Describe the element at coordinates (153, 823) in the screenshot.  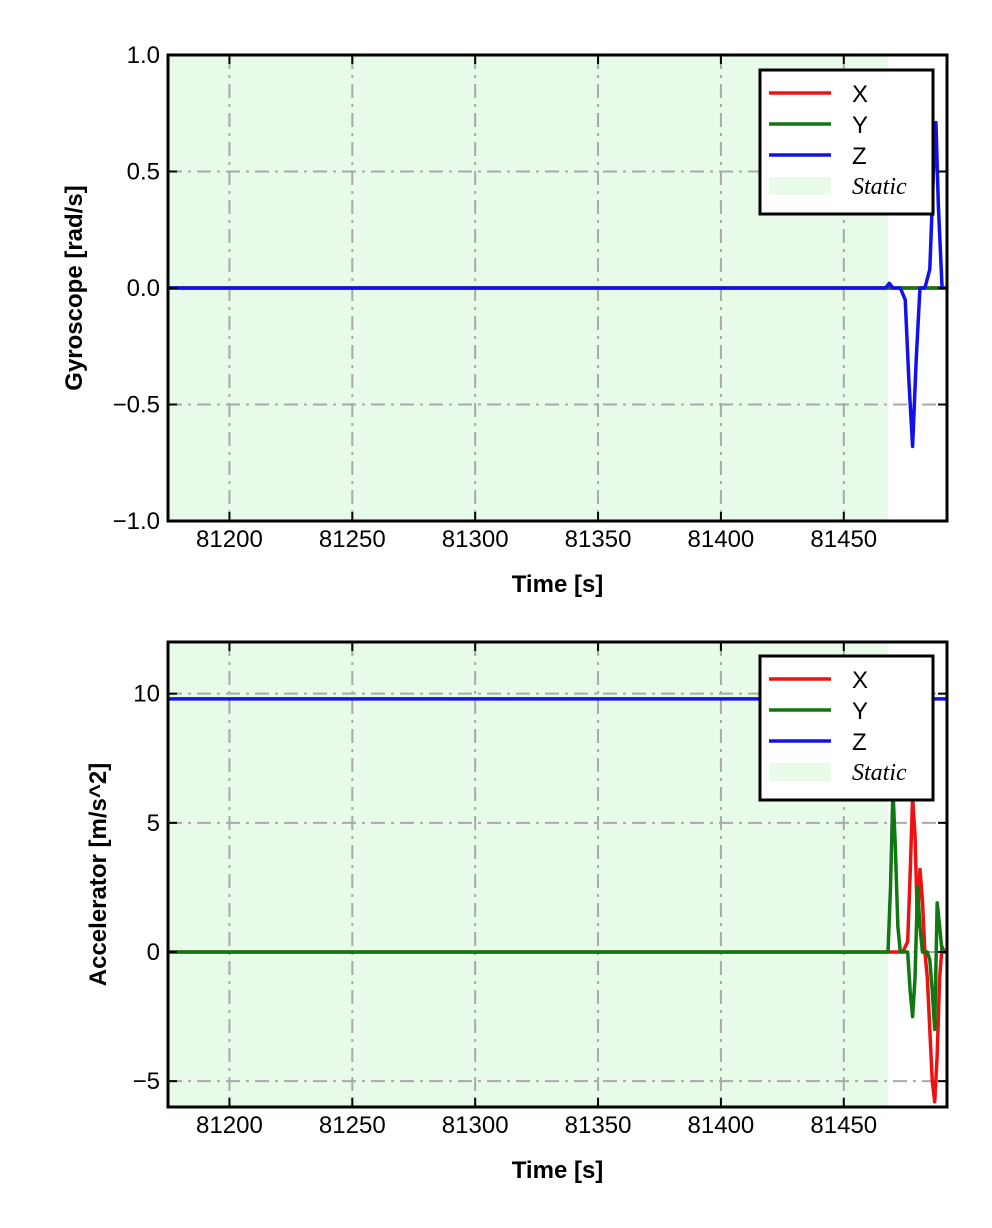
I see `chart-1-y-tick-label: 5` at that location.